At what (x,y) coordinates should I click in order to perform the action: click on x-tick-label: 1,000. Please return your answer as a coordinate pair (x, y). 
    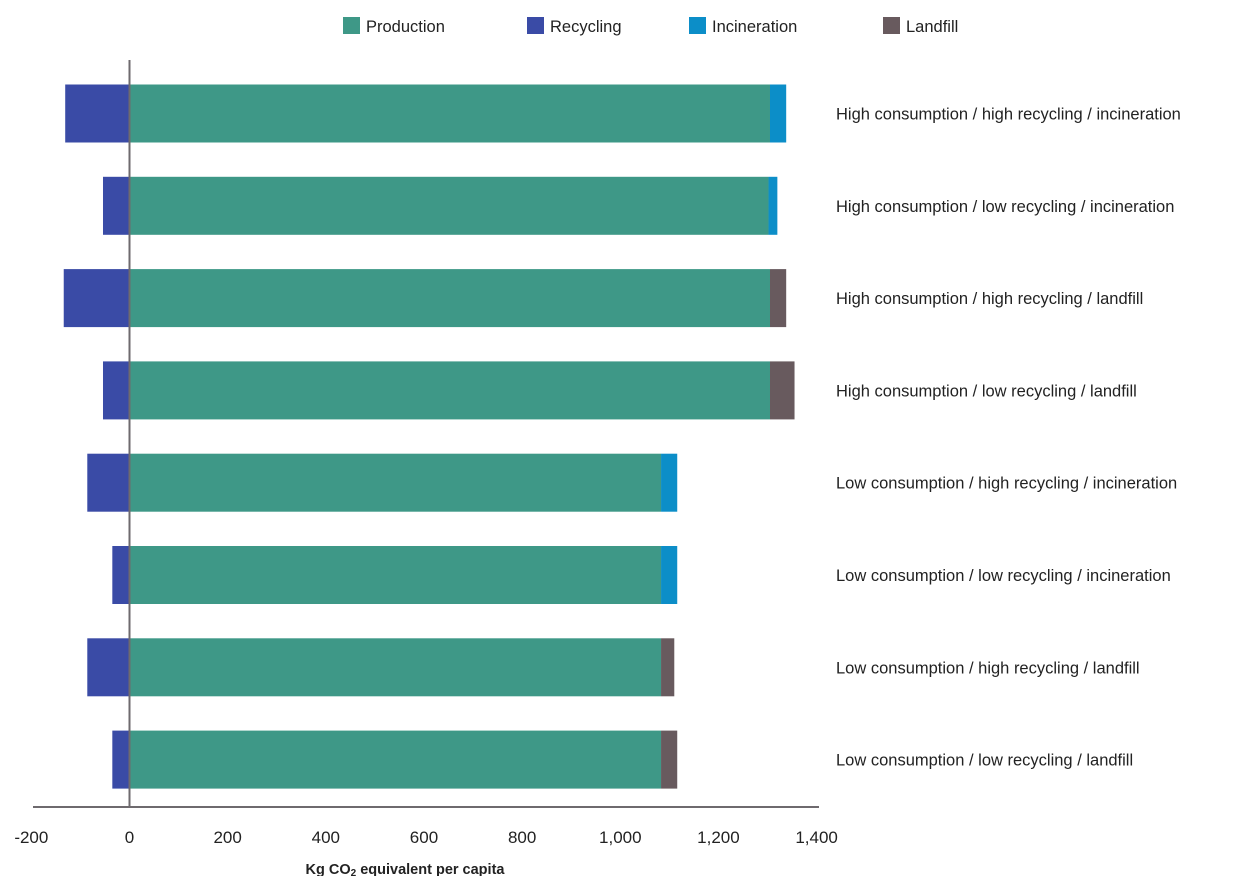
    Looking at the image, I should click on (620, 837).